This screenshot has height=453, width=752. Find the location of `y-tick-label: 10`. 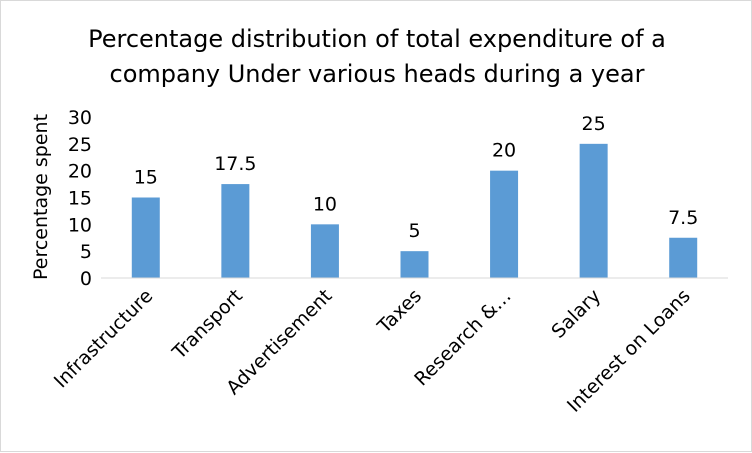

y-tick-label: 10 is located at coordinates (80, 225).